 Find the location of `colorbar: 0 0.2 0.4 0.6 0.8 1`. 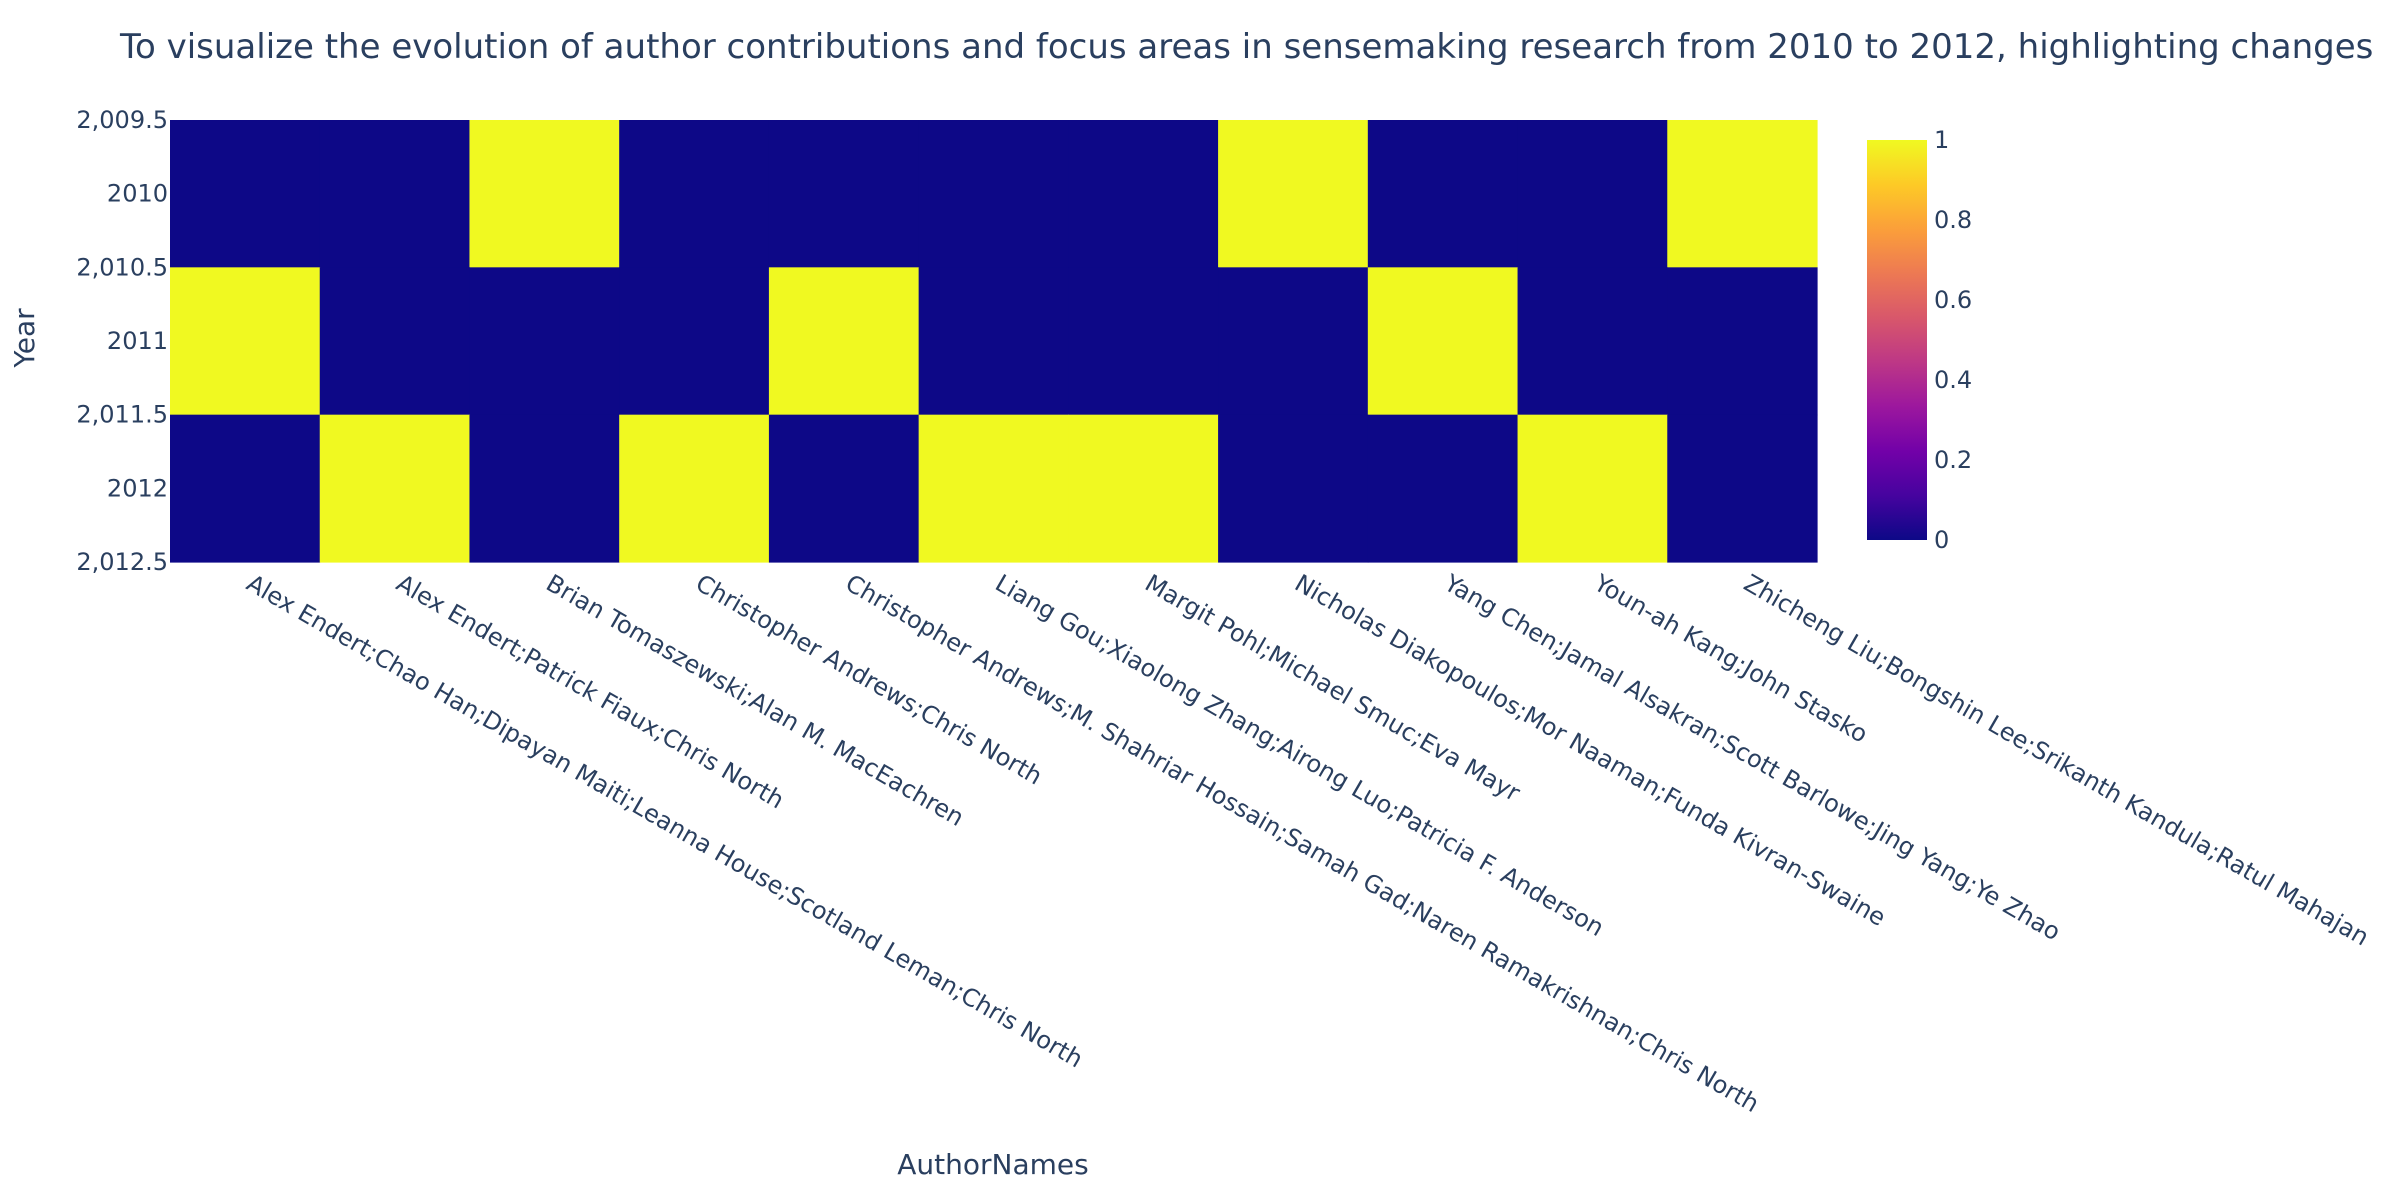

colorbar: 0 0.2 0.4 0.6 0.8 1 is located at coordinates (1919, 340).